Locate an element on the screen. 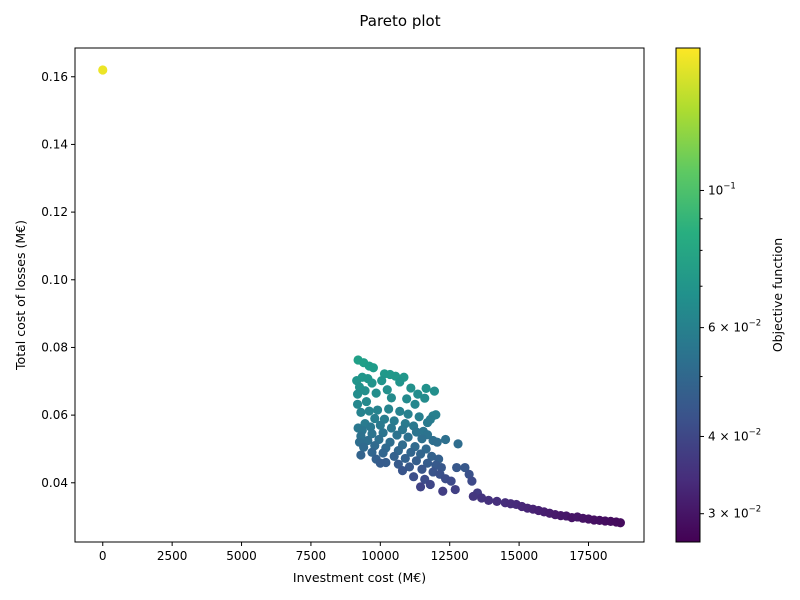  x-tick-label: 12500 is located at coordinates (450, 556).